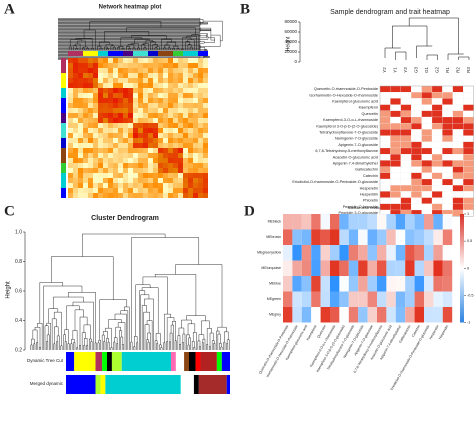 This screenshot has width=474, height=436. What do you see at coordinates (249, 211) in the screenshot?
I see `panel-letter: D` at bounding box center [249, 211].